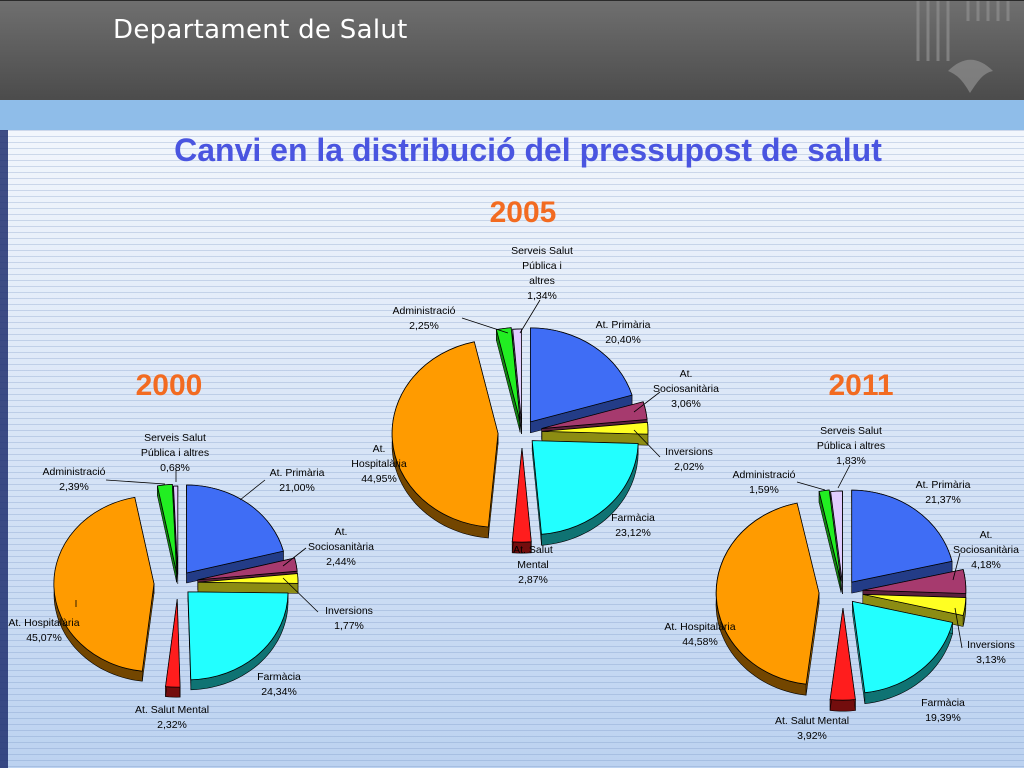 This screenshot has height=768, width=1024. I want to click on slice-value-label: 2,39%, so click(74, 487).